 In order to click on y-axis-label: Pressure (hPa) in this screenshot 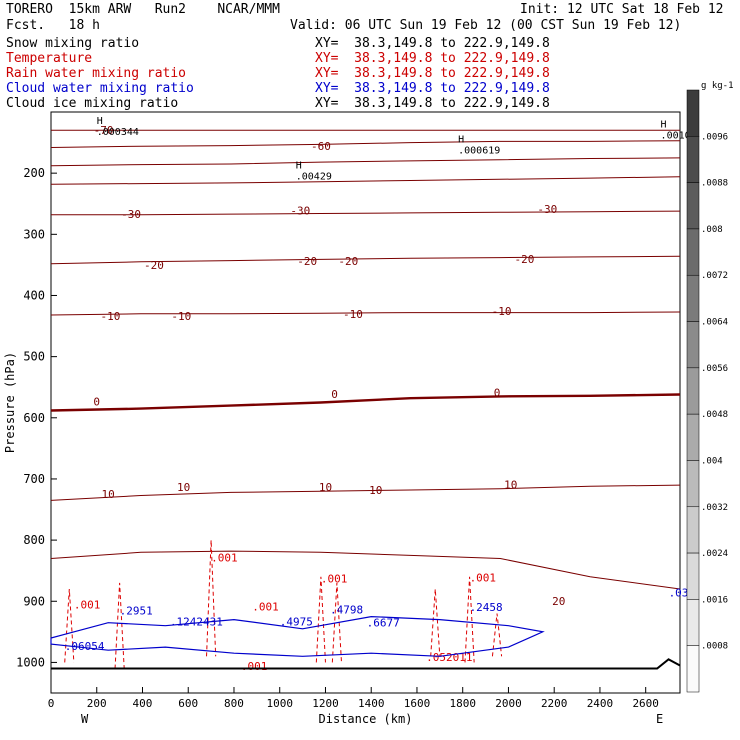, I will do `click(10, 402)`.